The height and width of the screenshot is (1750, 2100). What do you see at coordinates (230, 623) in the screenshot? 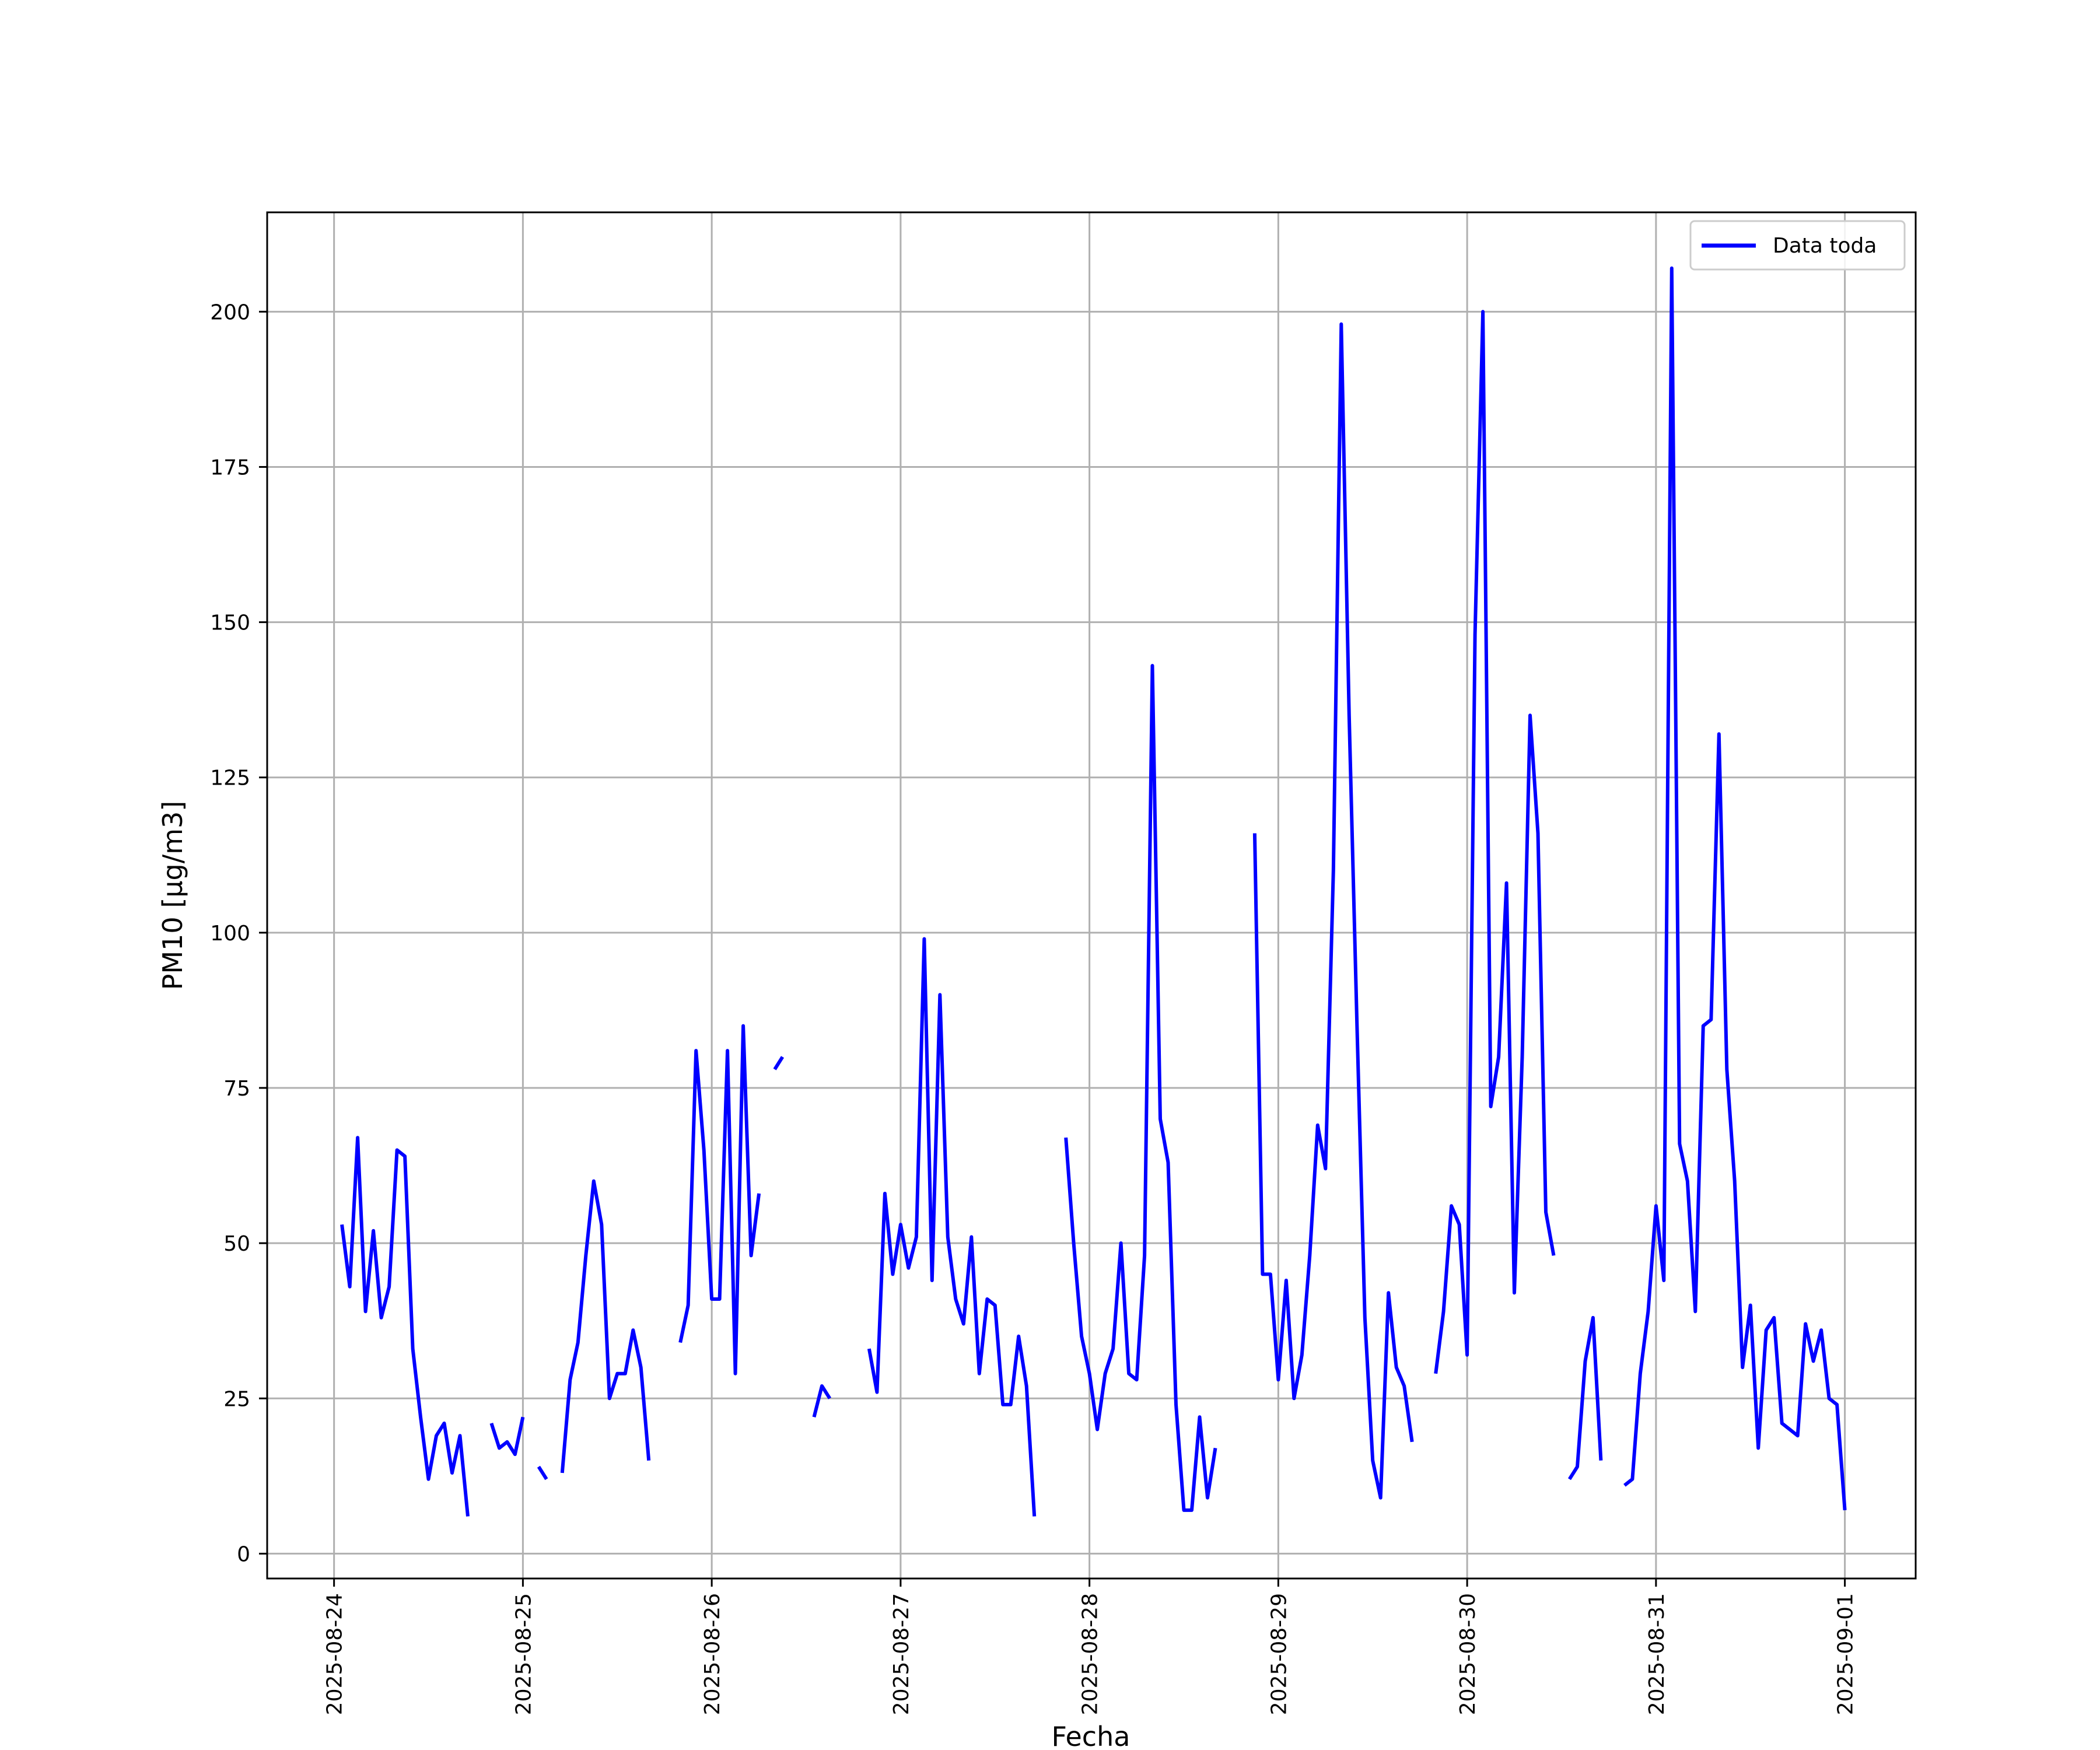
I see `y-tick-label: 150` at bounding box center [230, 623].